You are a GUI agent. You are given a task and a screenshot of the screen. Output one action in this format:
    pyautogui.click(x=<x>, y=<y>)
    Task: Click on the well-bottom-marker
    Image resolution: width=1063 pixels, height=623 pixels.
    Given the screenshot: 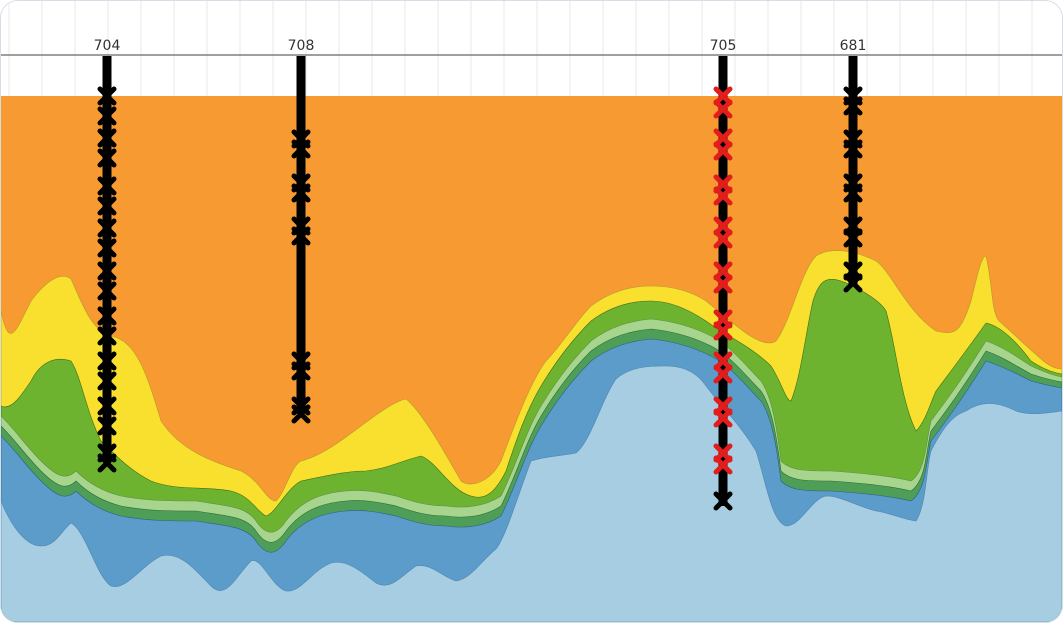 What is the action you would take?
    pyautogui.click(x=723, y=501)
    